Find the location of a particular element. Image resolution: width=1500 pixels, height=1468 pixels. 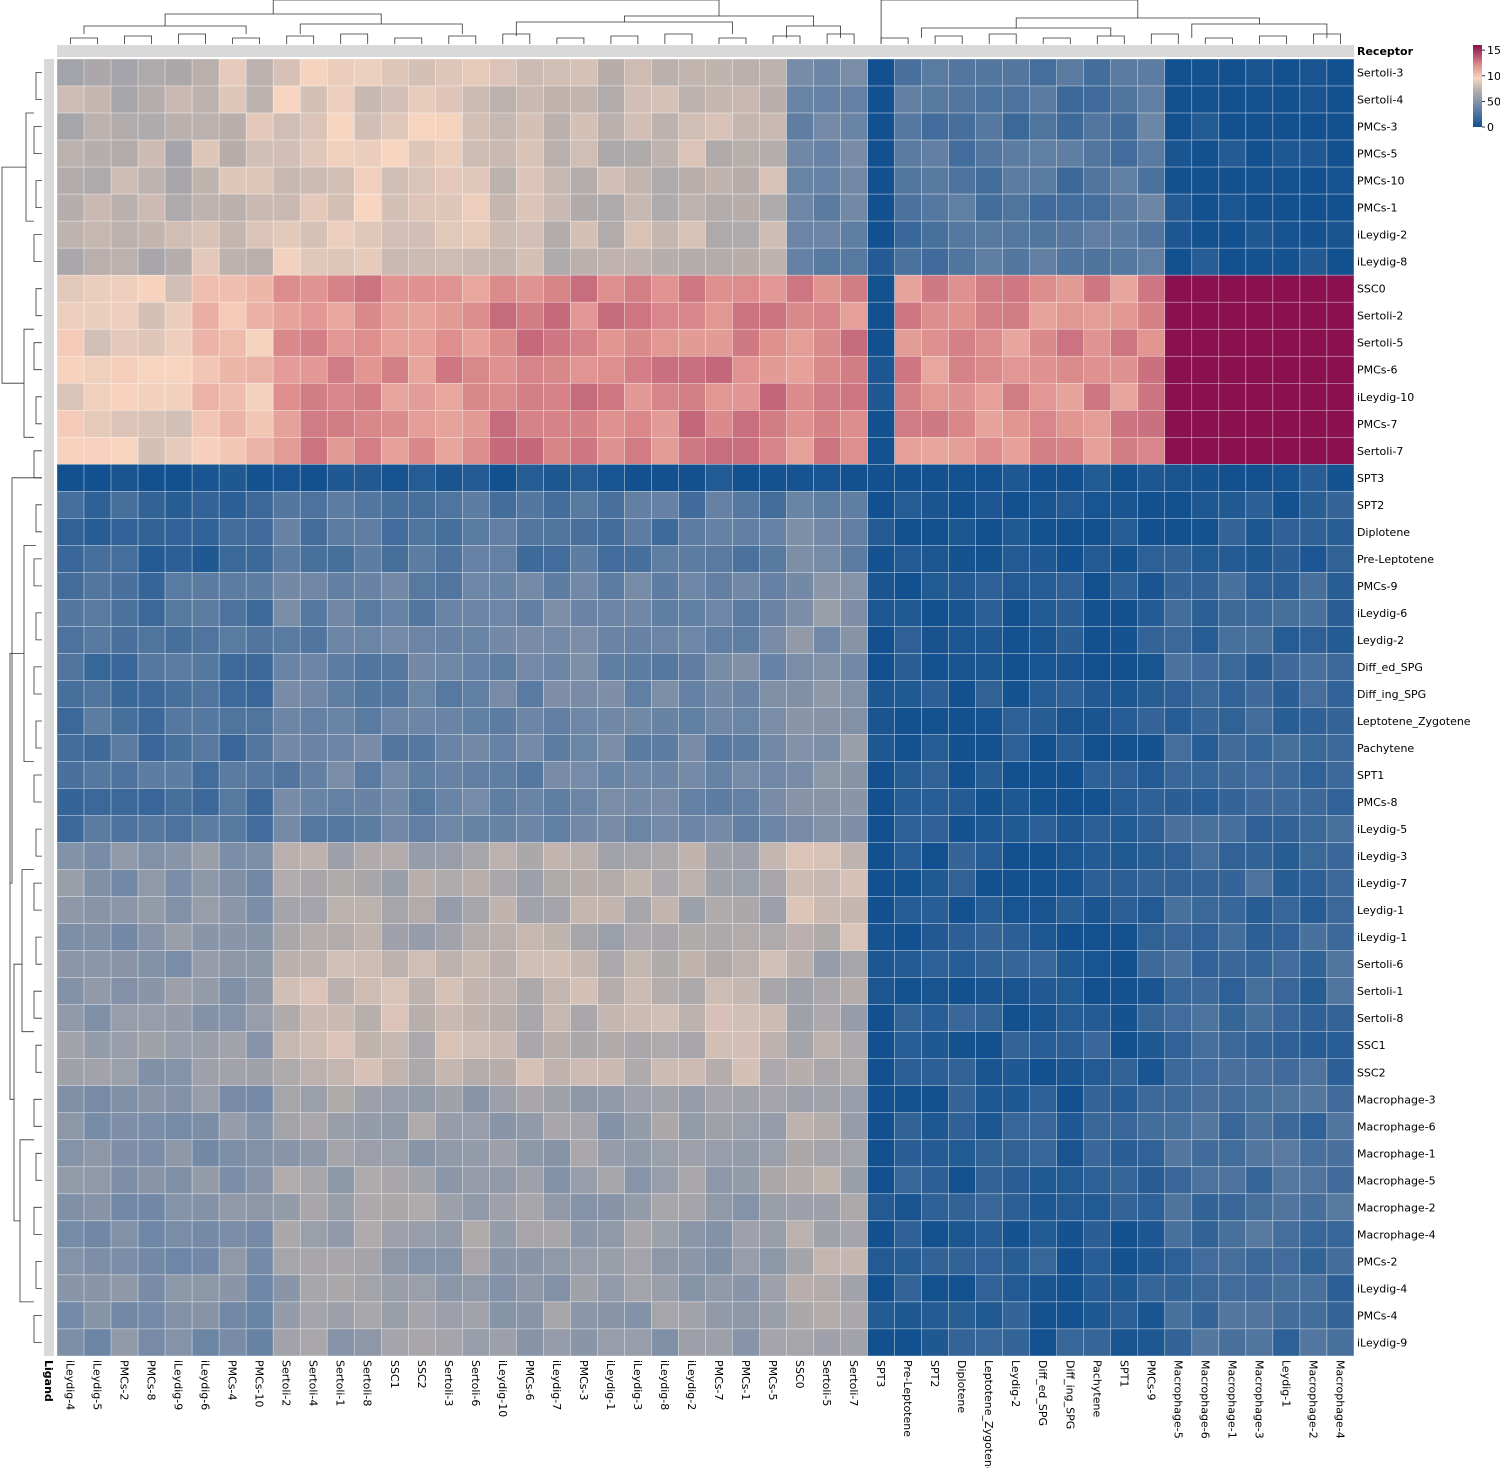

column-label: PMCs-3 is located at coordinates (583, 1380).